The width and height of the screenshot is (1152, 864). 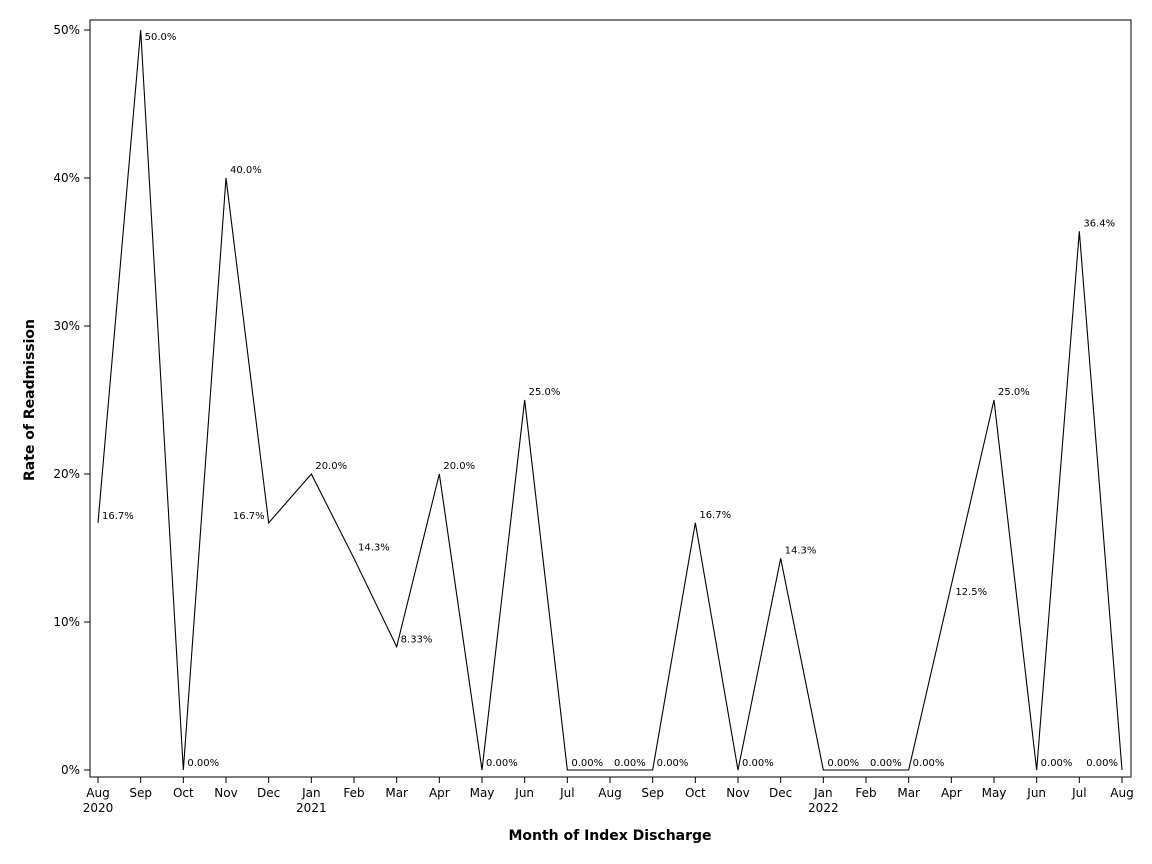 What do you see at coordinates (66, 622) in the screenshot?
I see `y-tick-label: 10%` at bounding box center [66, 622].